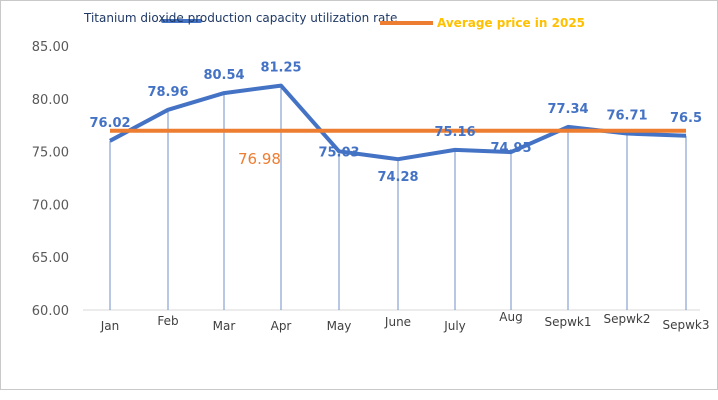 The height and width of the screenshot is (400, 718). I want to click on x-tick-label: Apr, so click(281, 326).